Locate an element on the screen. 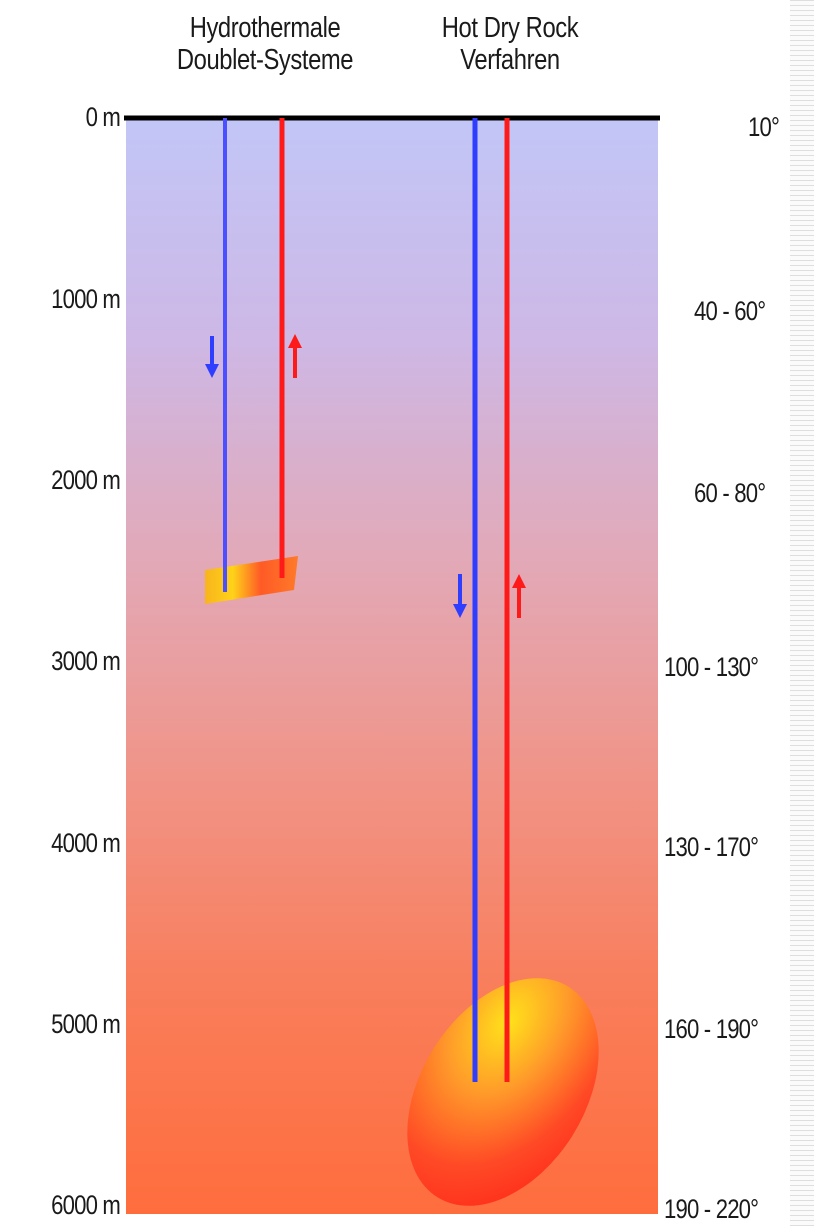  depth-label-1000: 1000 m is located at coordinates (85, 299).